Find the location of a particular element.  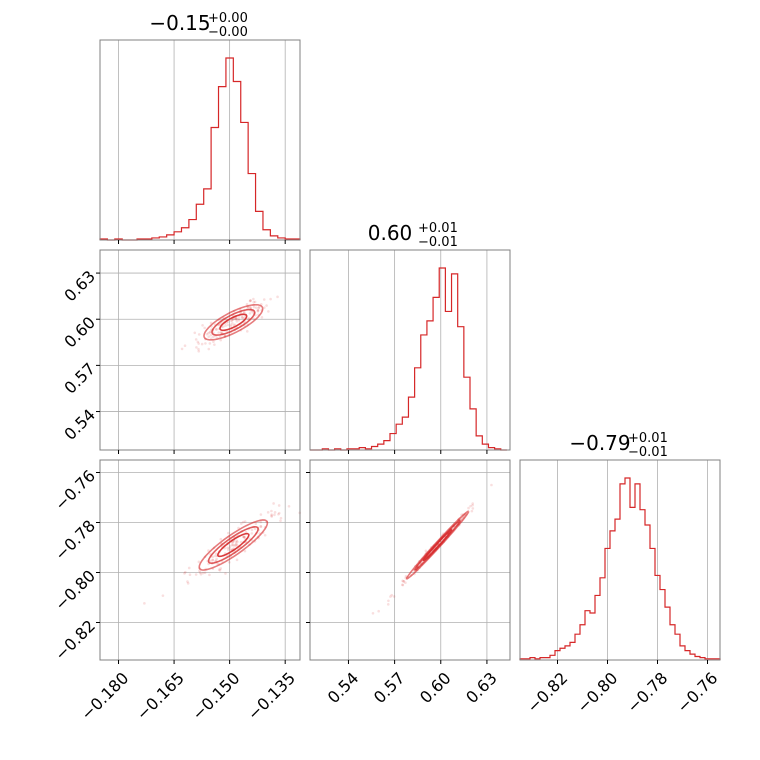

y-tick-label: −0.76 is located at coordinates (75, 490).